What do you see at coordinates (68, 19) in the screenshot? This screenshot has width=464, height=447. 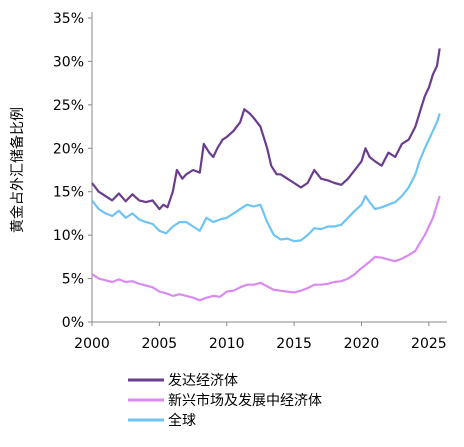 I see `y-tick-label: 35%` at bounding box center [68, 19].